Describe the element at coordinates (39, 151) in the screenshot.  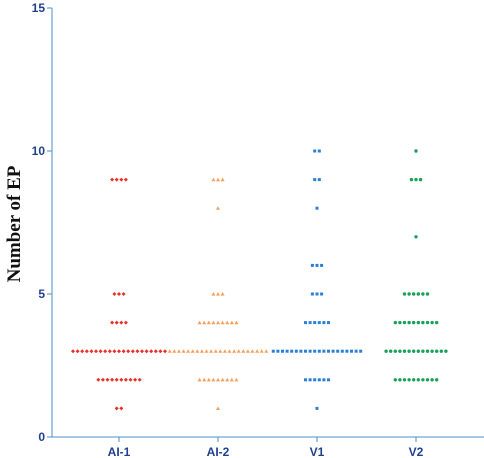
I see `y-tick-label: 10` at that location.